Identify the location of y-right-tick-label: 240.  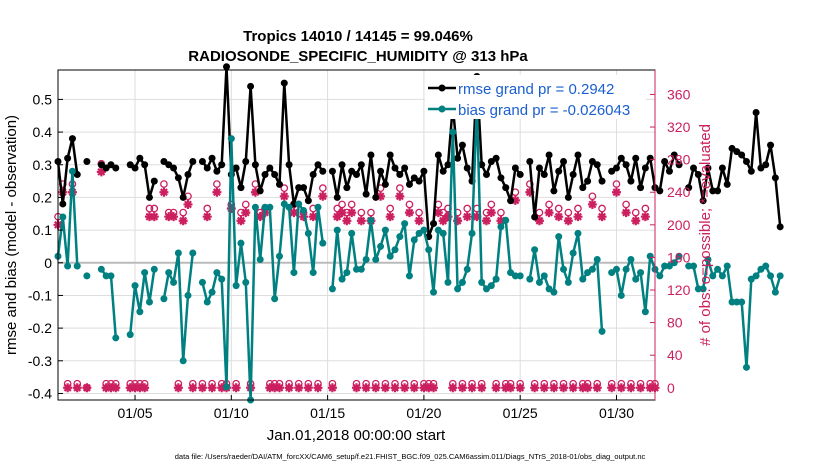
(679, 192).